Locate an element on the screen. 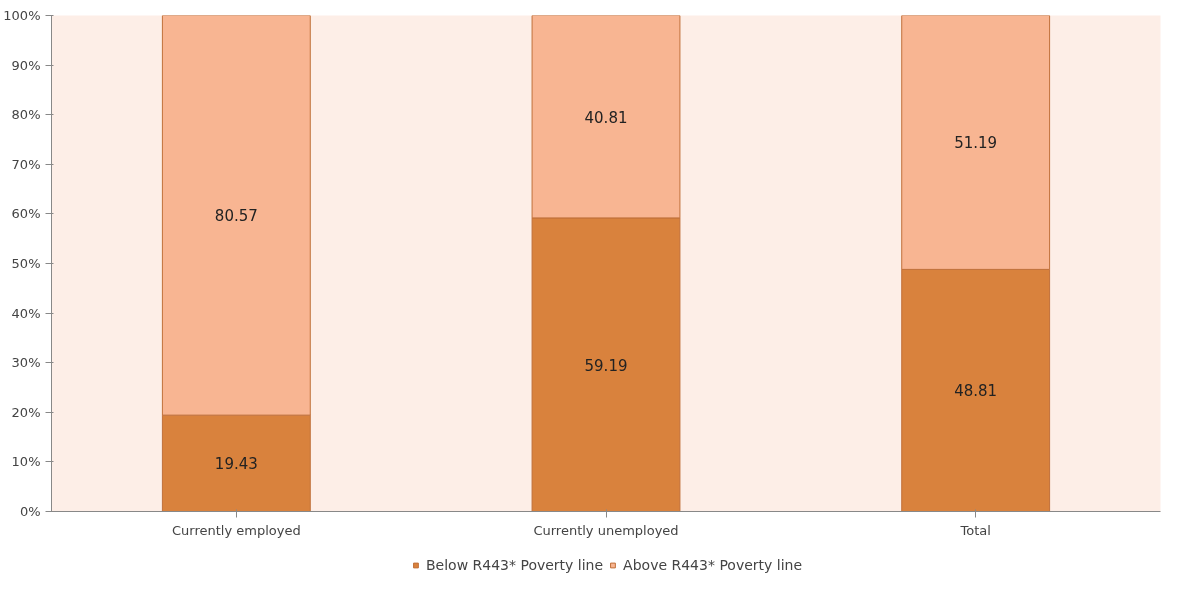 This screenshot has height=613, width=1199. x-tick-label: Total is located at coordinates (975, 530).